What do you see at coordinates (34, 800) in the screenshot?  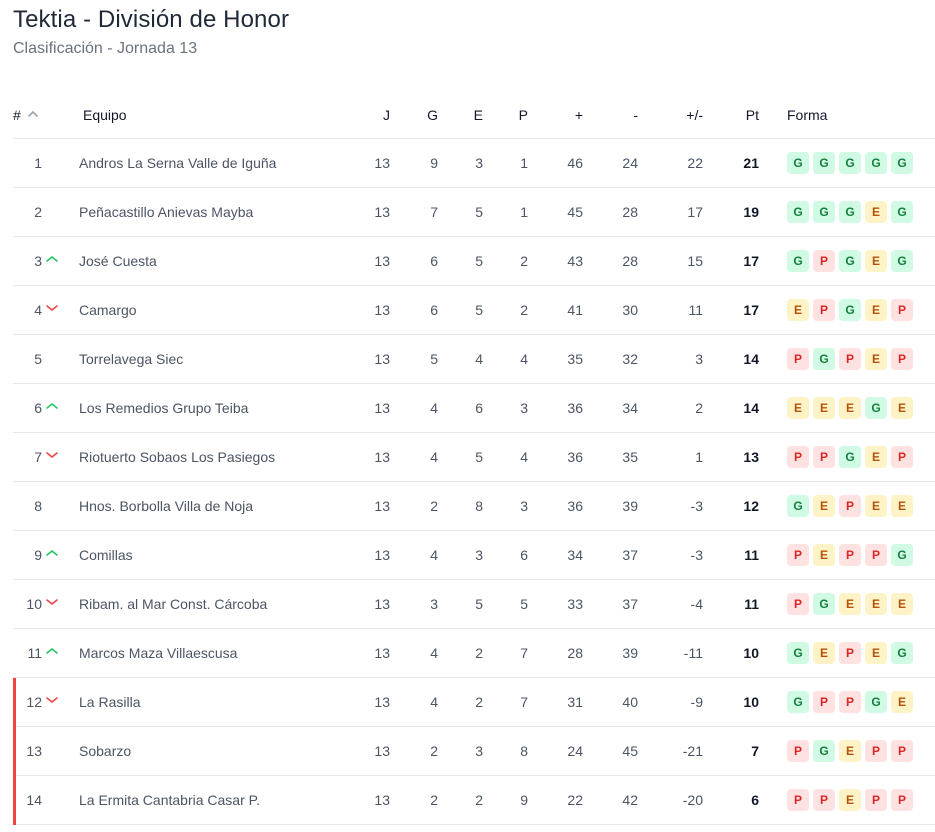 I see `position-cell: 14` at bounding box center [34, 800].